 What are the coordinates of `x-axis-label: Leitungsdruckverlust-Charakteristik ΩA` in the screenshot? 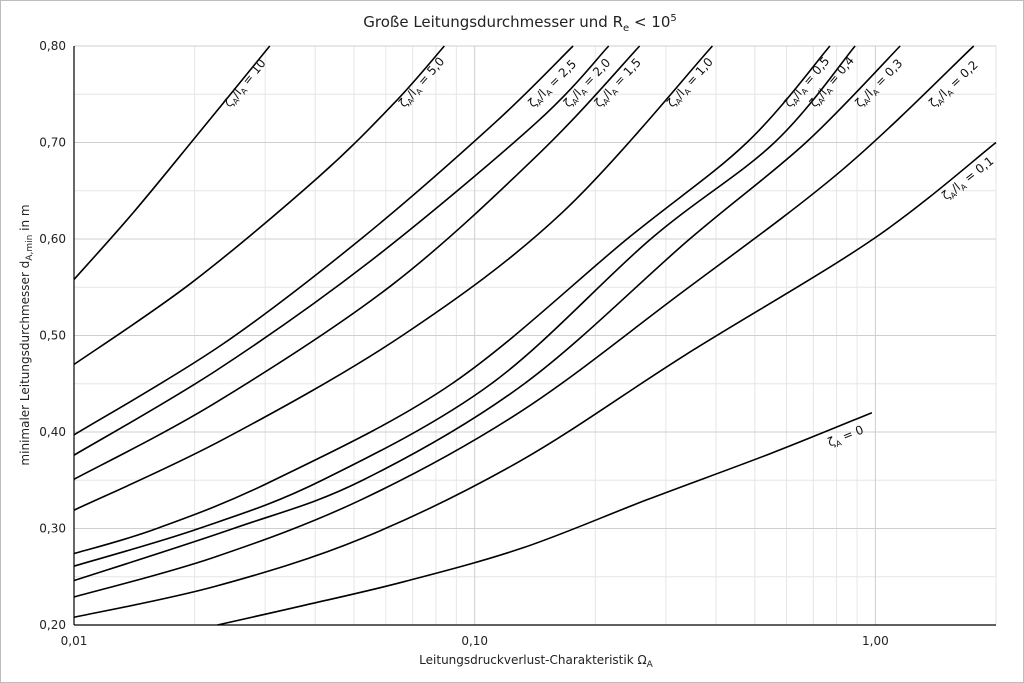 It's located at (536, 661).